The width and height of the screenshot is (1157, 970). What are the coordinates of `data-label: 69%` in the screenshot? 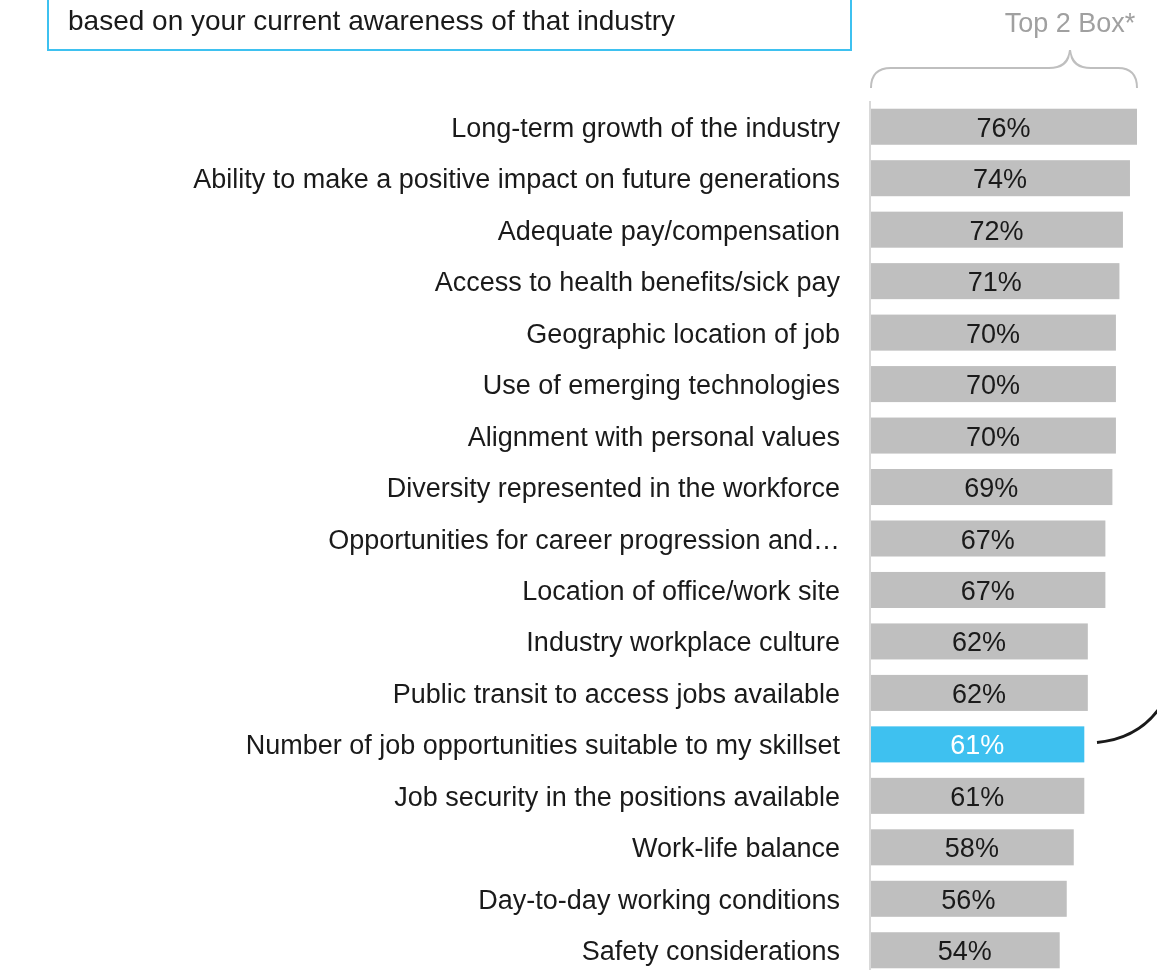 It's located at (991, 488).